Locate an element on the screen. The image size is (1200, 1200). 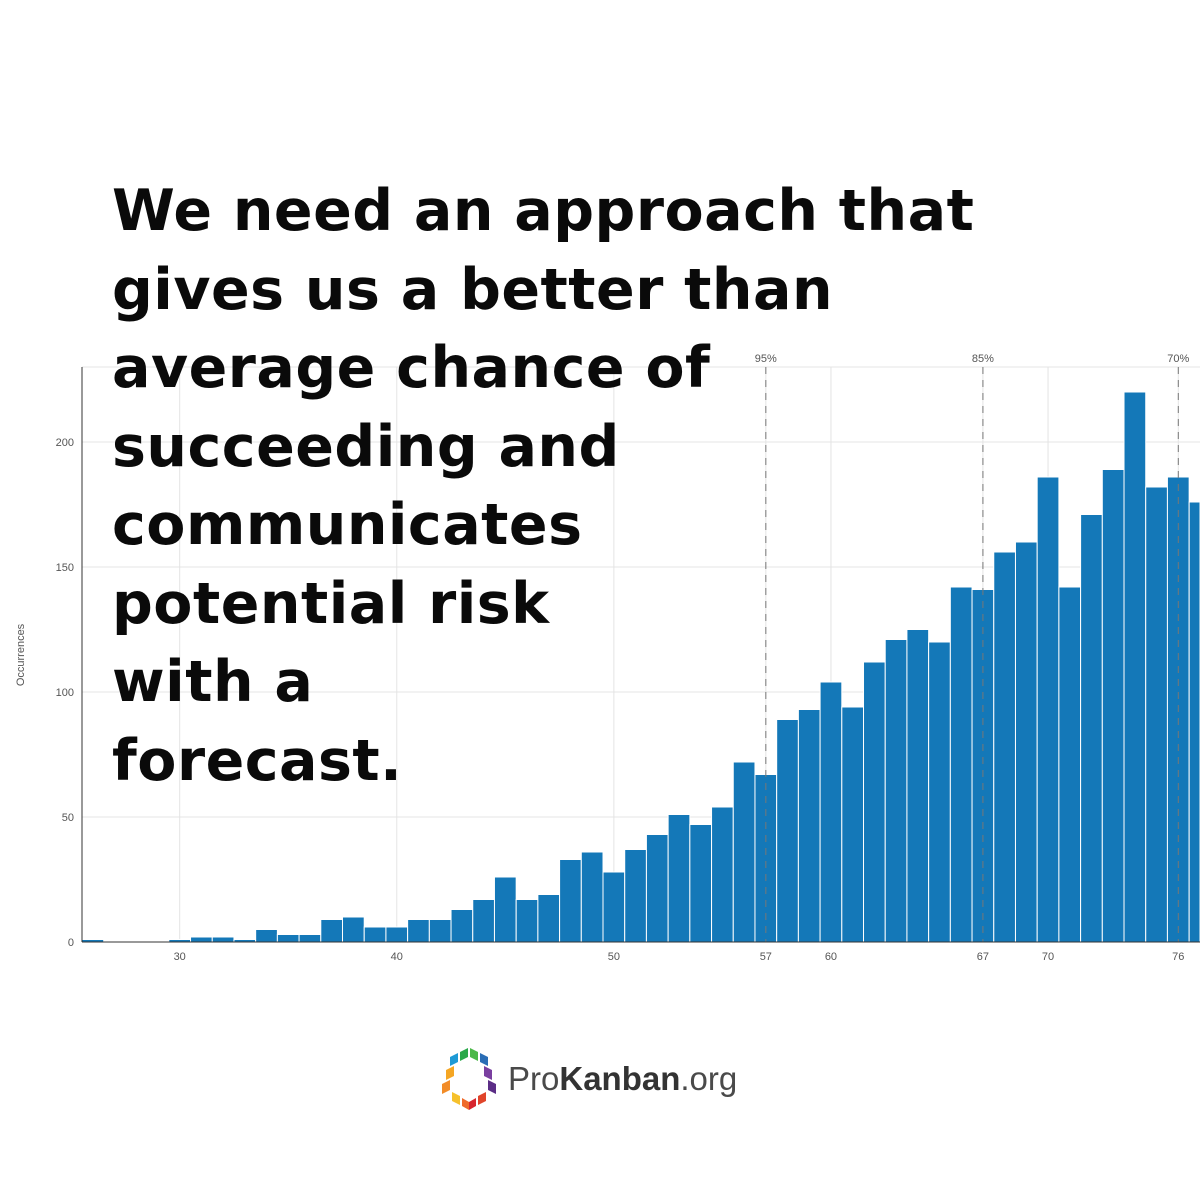
x-tick-label: 40 is located at coordinates (397, 957).